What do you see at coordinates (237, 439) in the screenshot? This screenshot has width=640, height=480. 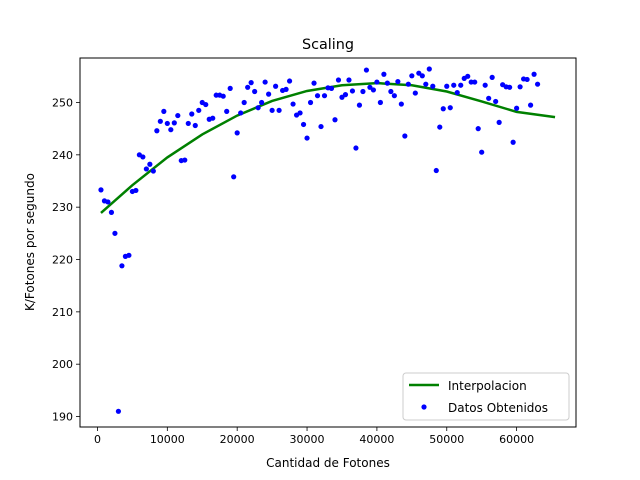 I see `x-tick-label: 20000` at bounding box center [237, 439].